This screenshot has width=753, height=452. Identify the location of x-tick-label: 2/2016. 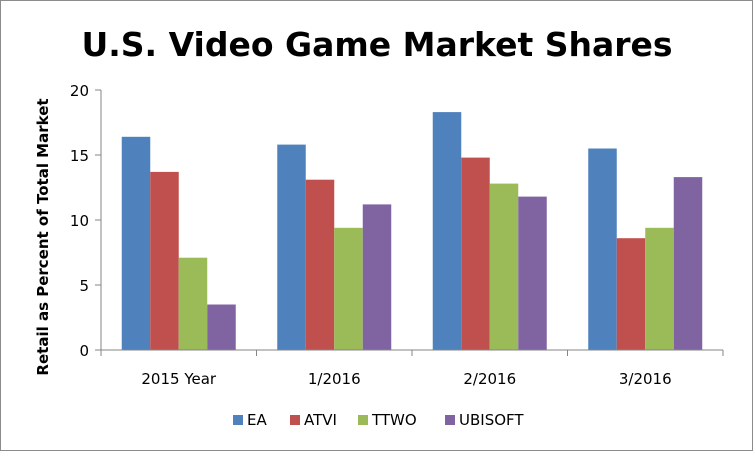
(489, 379).